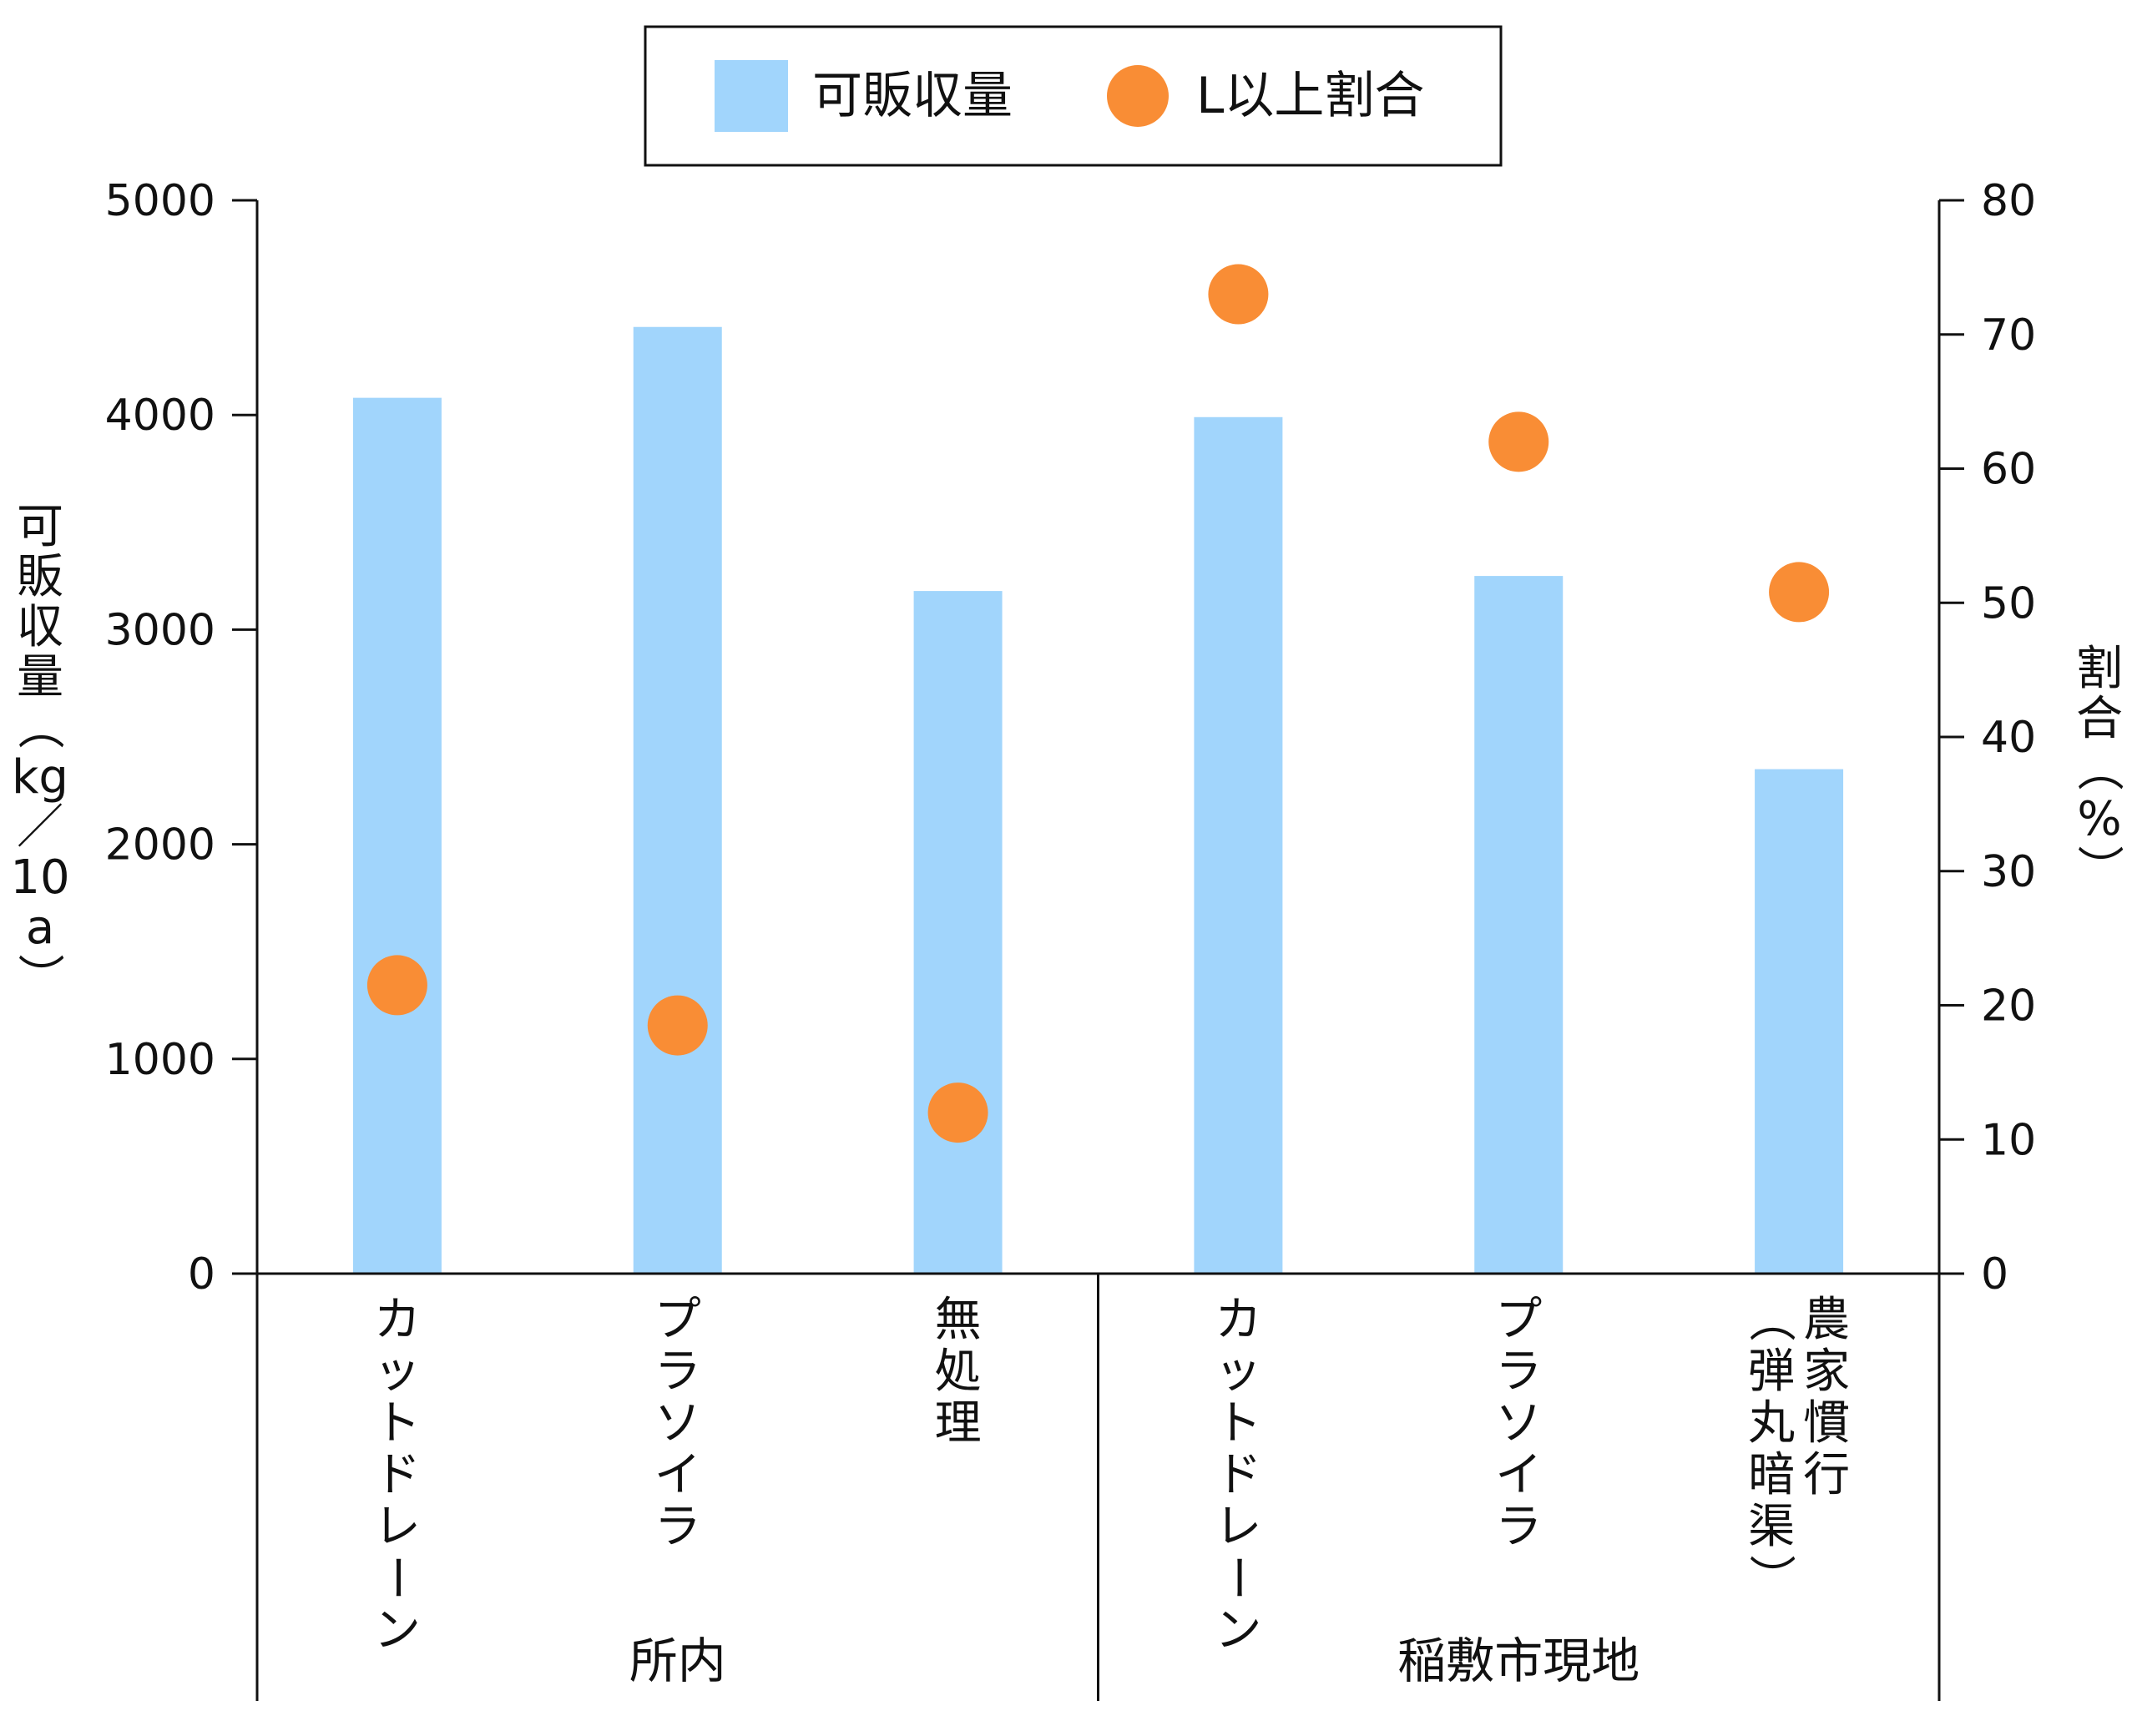 This screenshot has width=2137, height=1736. What do you see at coordinates (397, 1320) in the screenshot?
I see `category-label-1: カ` at bounding box center [397, 1320].